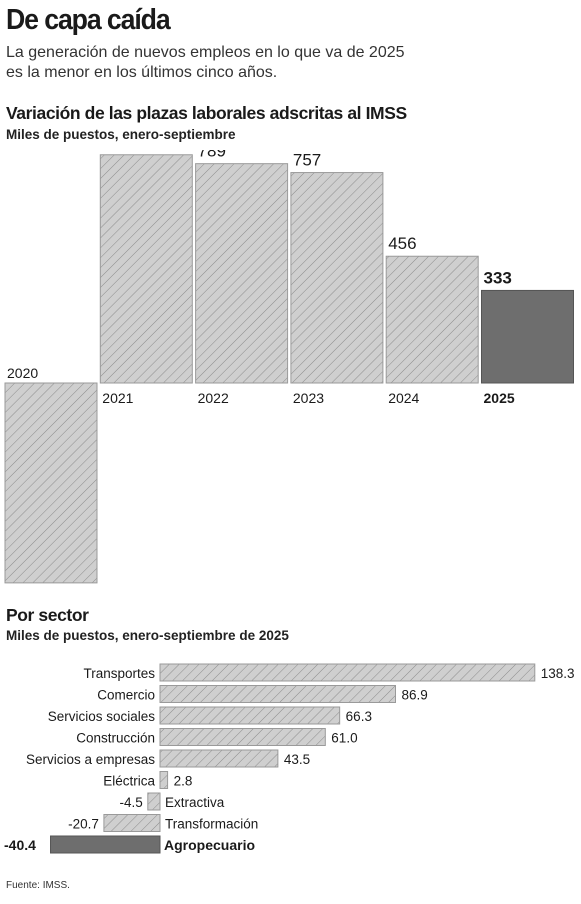 Image resolution: width=581 pixels, height=904 pixels. I want to click on source-note: Fuente: IMSS., so click(38, 885).